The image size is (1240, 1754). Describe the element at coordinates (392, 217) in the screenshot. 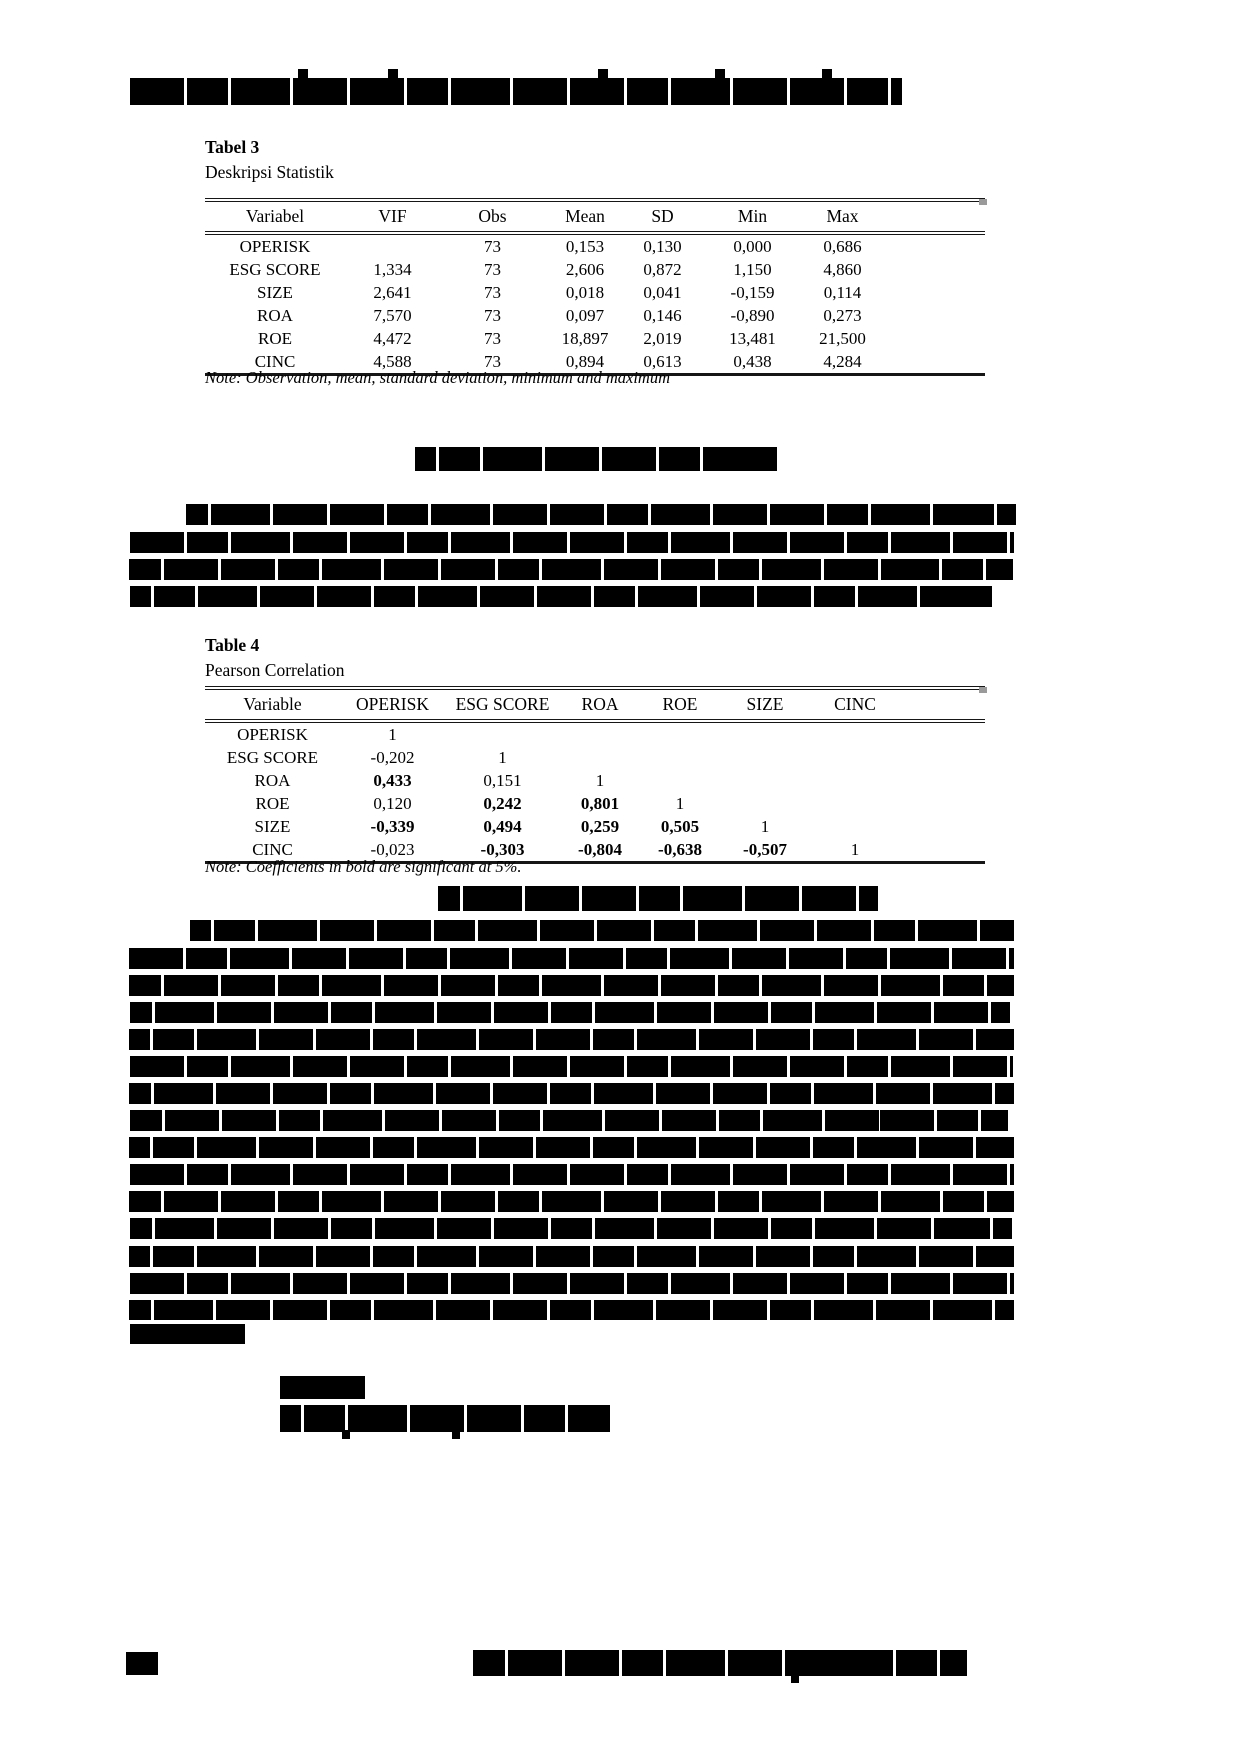

I see `column-header: VIF` at that location.